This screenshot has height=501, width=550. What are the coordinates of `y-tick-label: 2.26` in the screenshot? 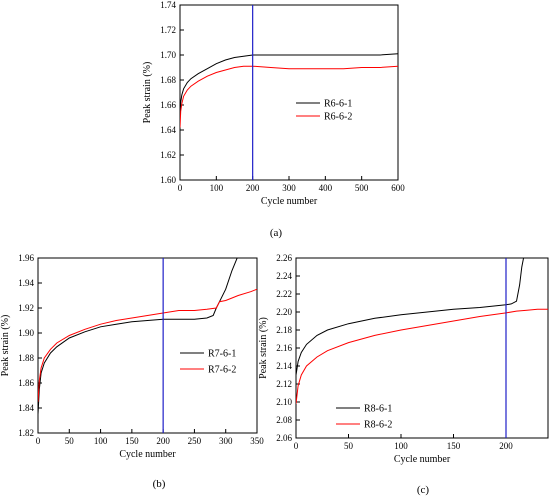 It's located at (284, 258).